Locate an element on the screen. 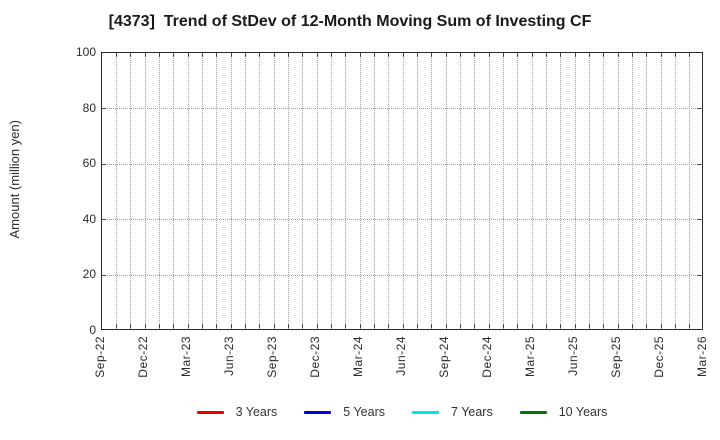  x-tick-label: Sep-24 is located at coordinates (444, 357).